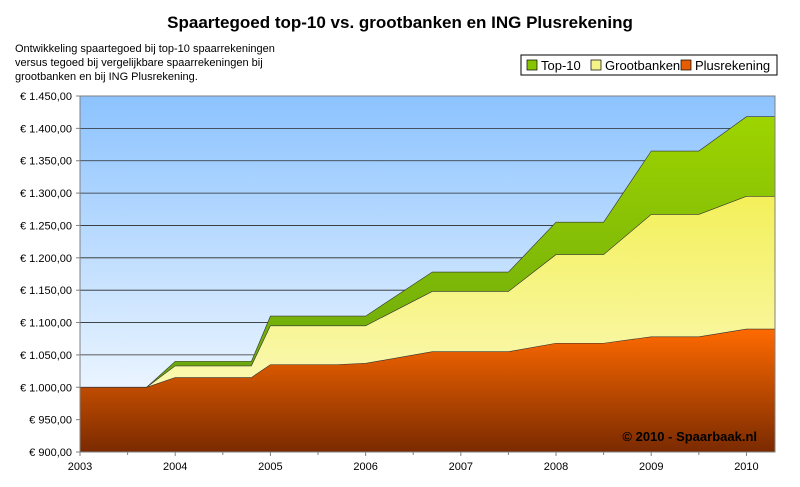 The image size is (800, 487). What do you see at coordinates (642, 65) in the screenshot?
I see `legend-label-grootbanken: Grootbanken` at bounding box center [642, 65].